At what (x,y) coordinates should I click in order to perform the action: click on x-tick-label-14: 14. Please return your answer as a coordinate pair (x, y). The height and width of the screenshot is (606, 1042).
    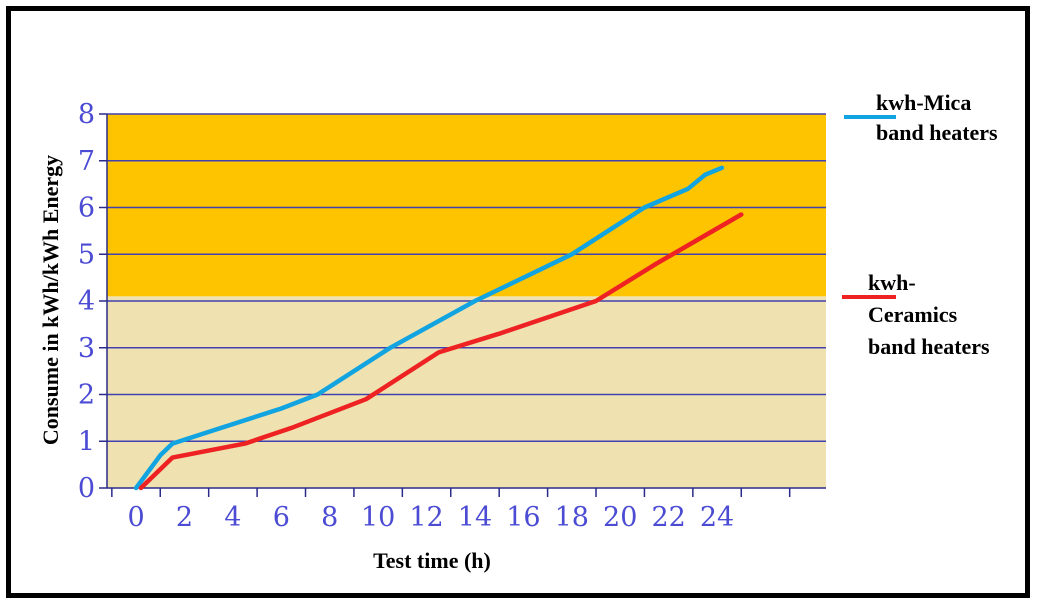
    Looking at the image, I should click on (475, 517).